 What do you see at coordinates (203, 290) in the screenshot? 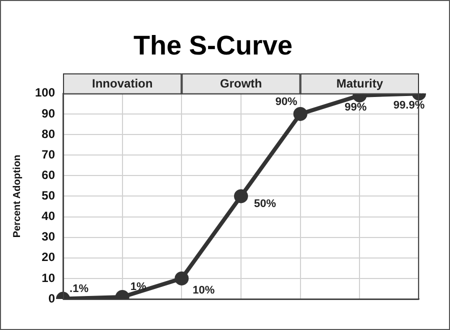
I see `data-label: 10%` at bounding box center [203, 290].